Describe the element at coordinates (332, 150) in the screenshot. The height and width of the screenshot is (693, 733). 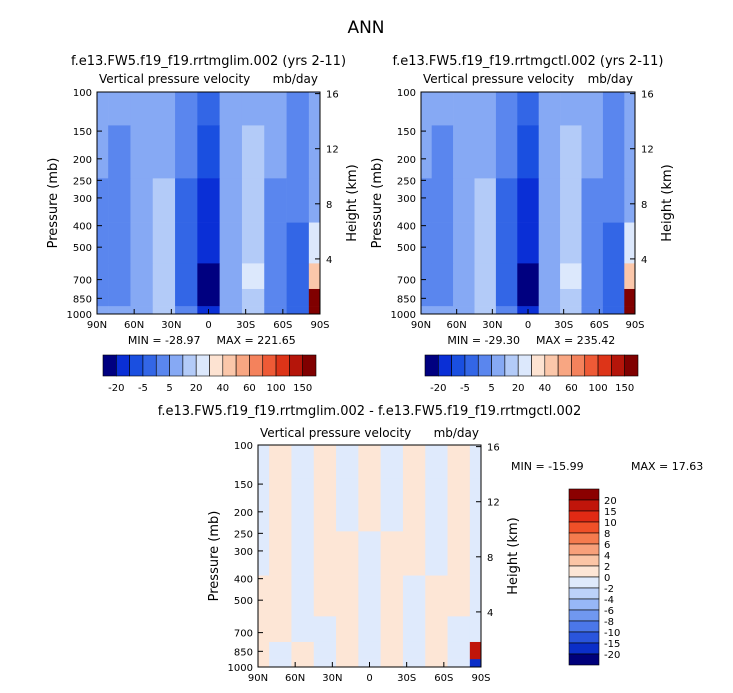
I see `height-tick-label: 12` at that location.